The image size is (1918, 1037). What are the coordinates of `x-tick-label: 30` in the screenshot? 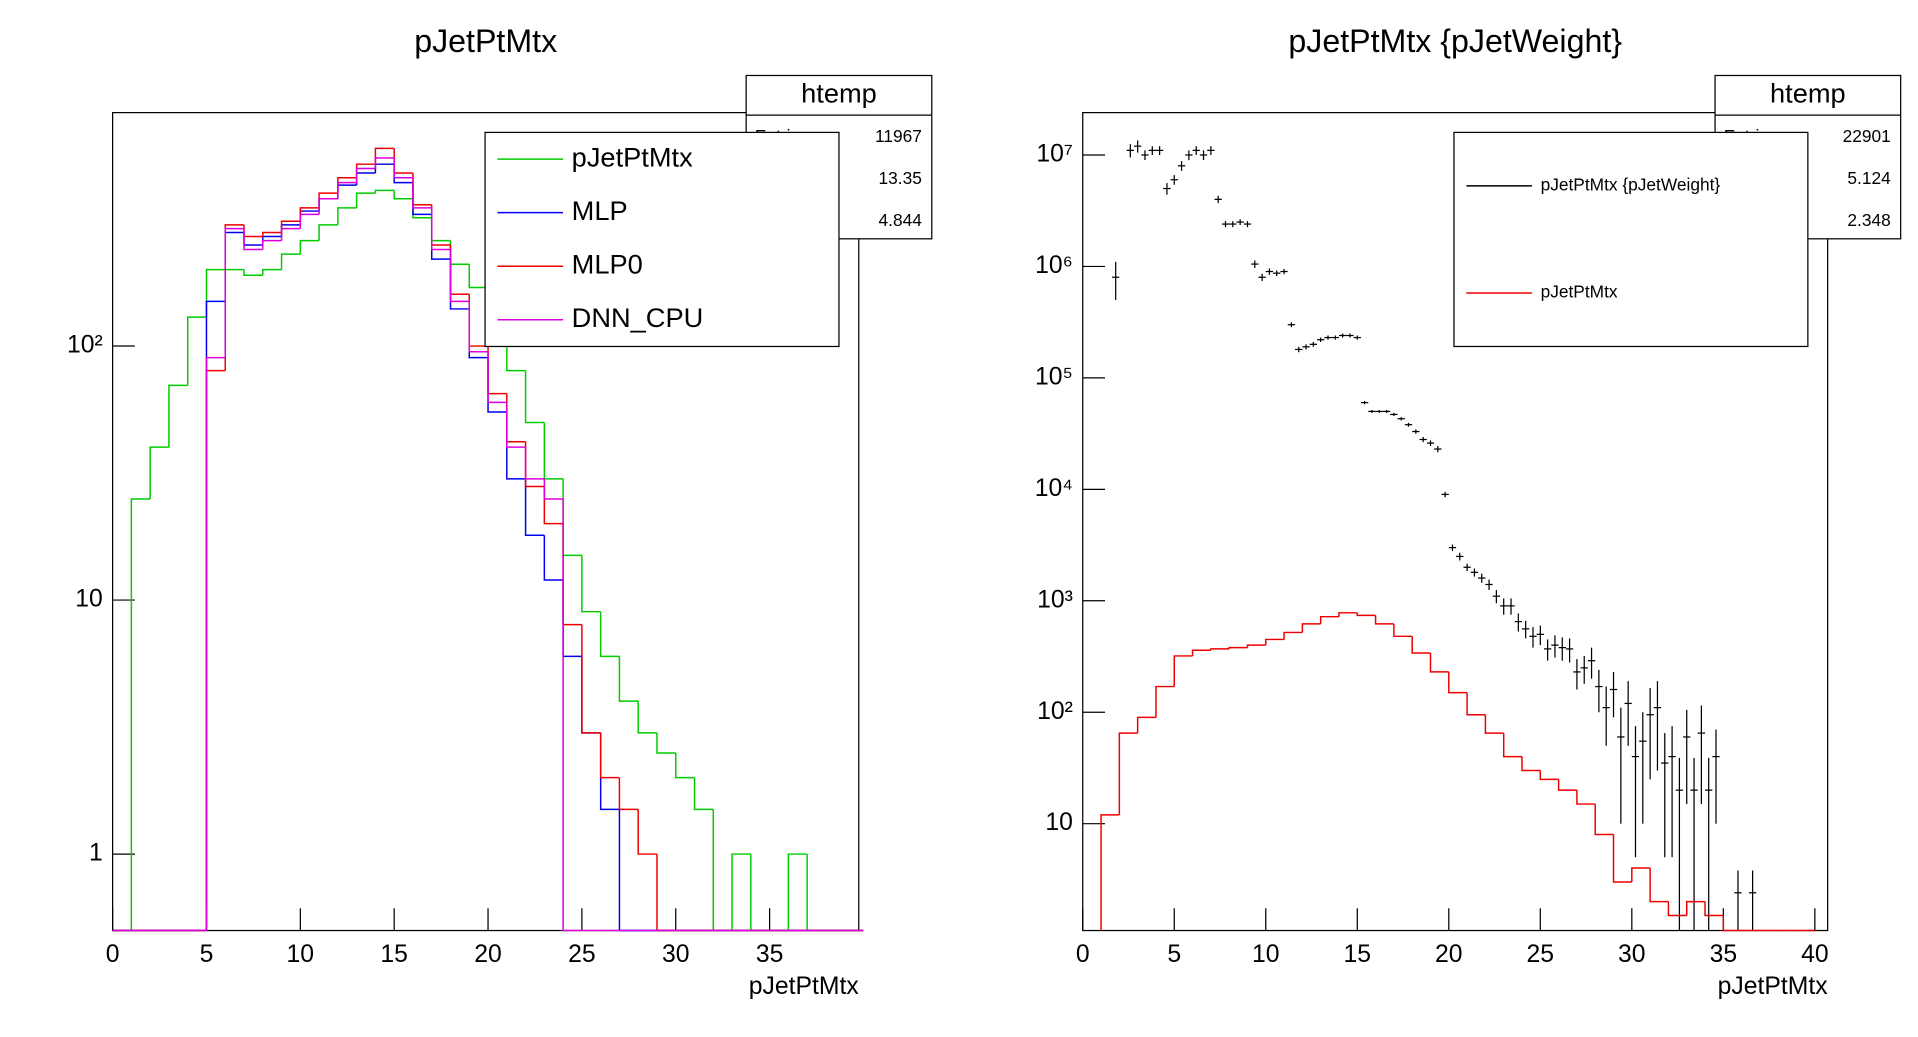 It's located at (676, 954).